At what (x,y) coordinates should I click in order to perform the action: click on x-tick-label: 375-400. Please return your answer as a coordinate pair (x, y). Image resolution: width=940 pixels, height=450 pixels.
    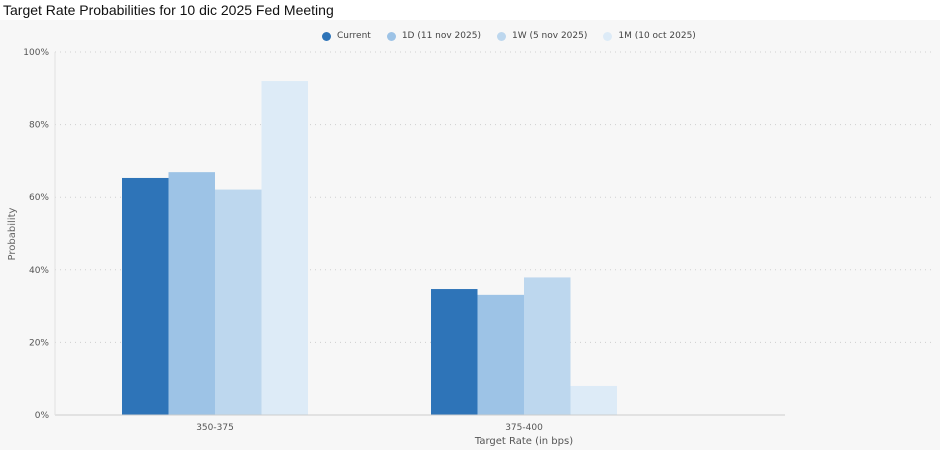
    Looking at the image, I should click on (524, 428).